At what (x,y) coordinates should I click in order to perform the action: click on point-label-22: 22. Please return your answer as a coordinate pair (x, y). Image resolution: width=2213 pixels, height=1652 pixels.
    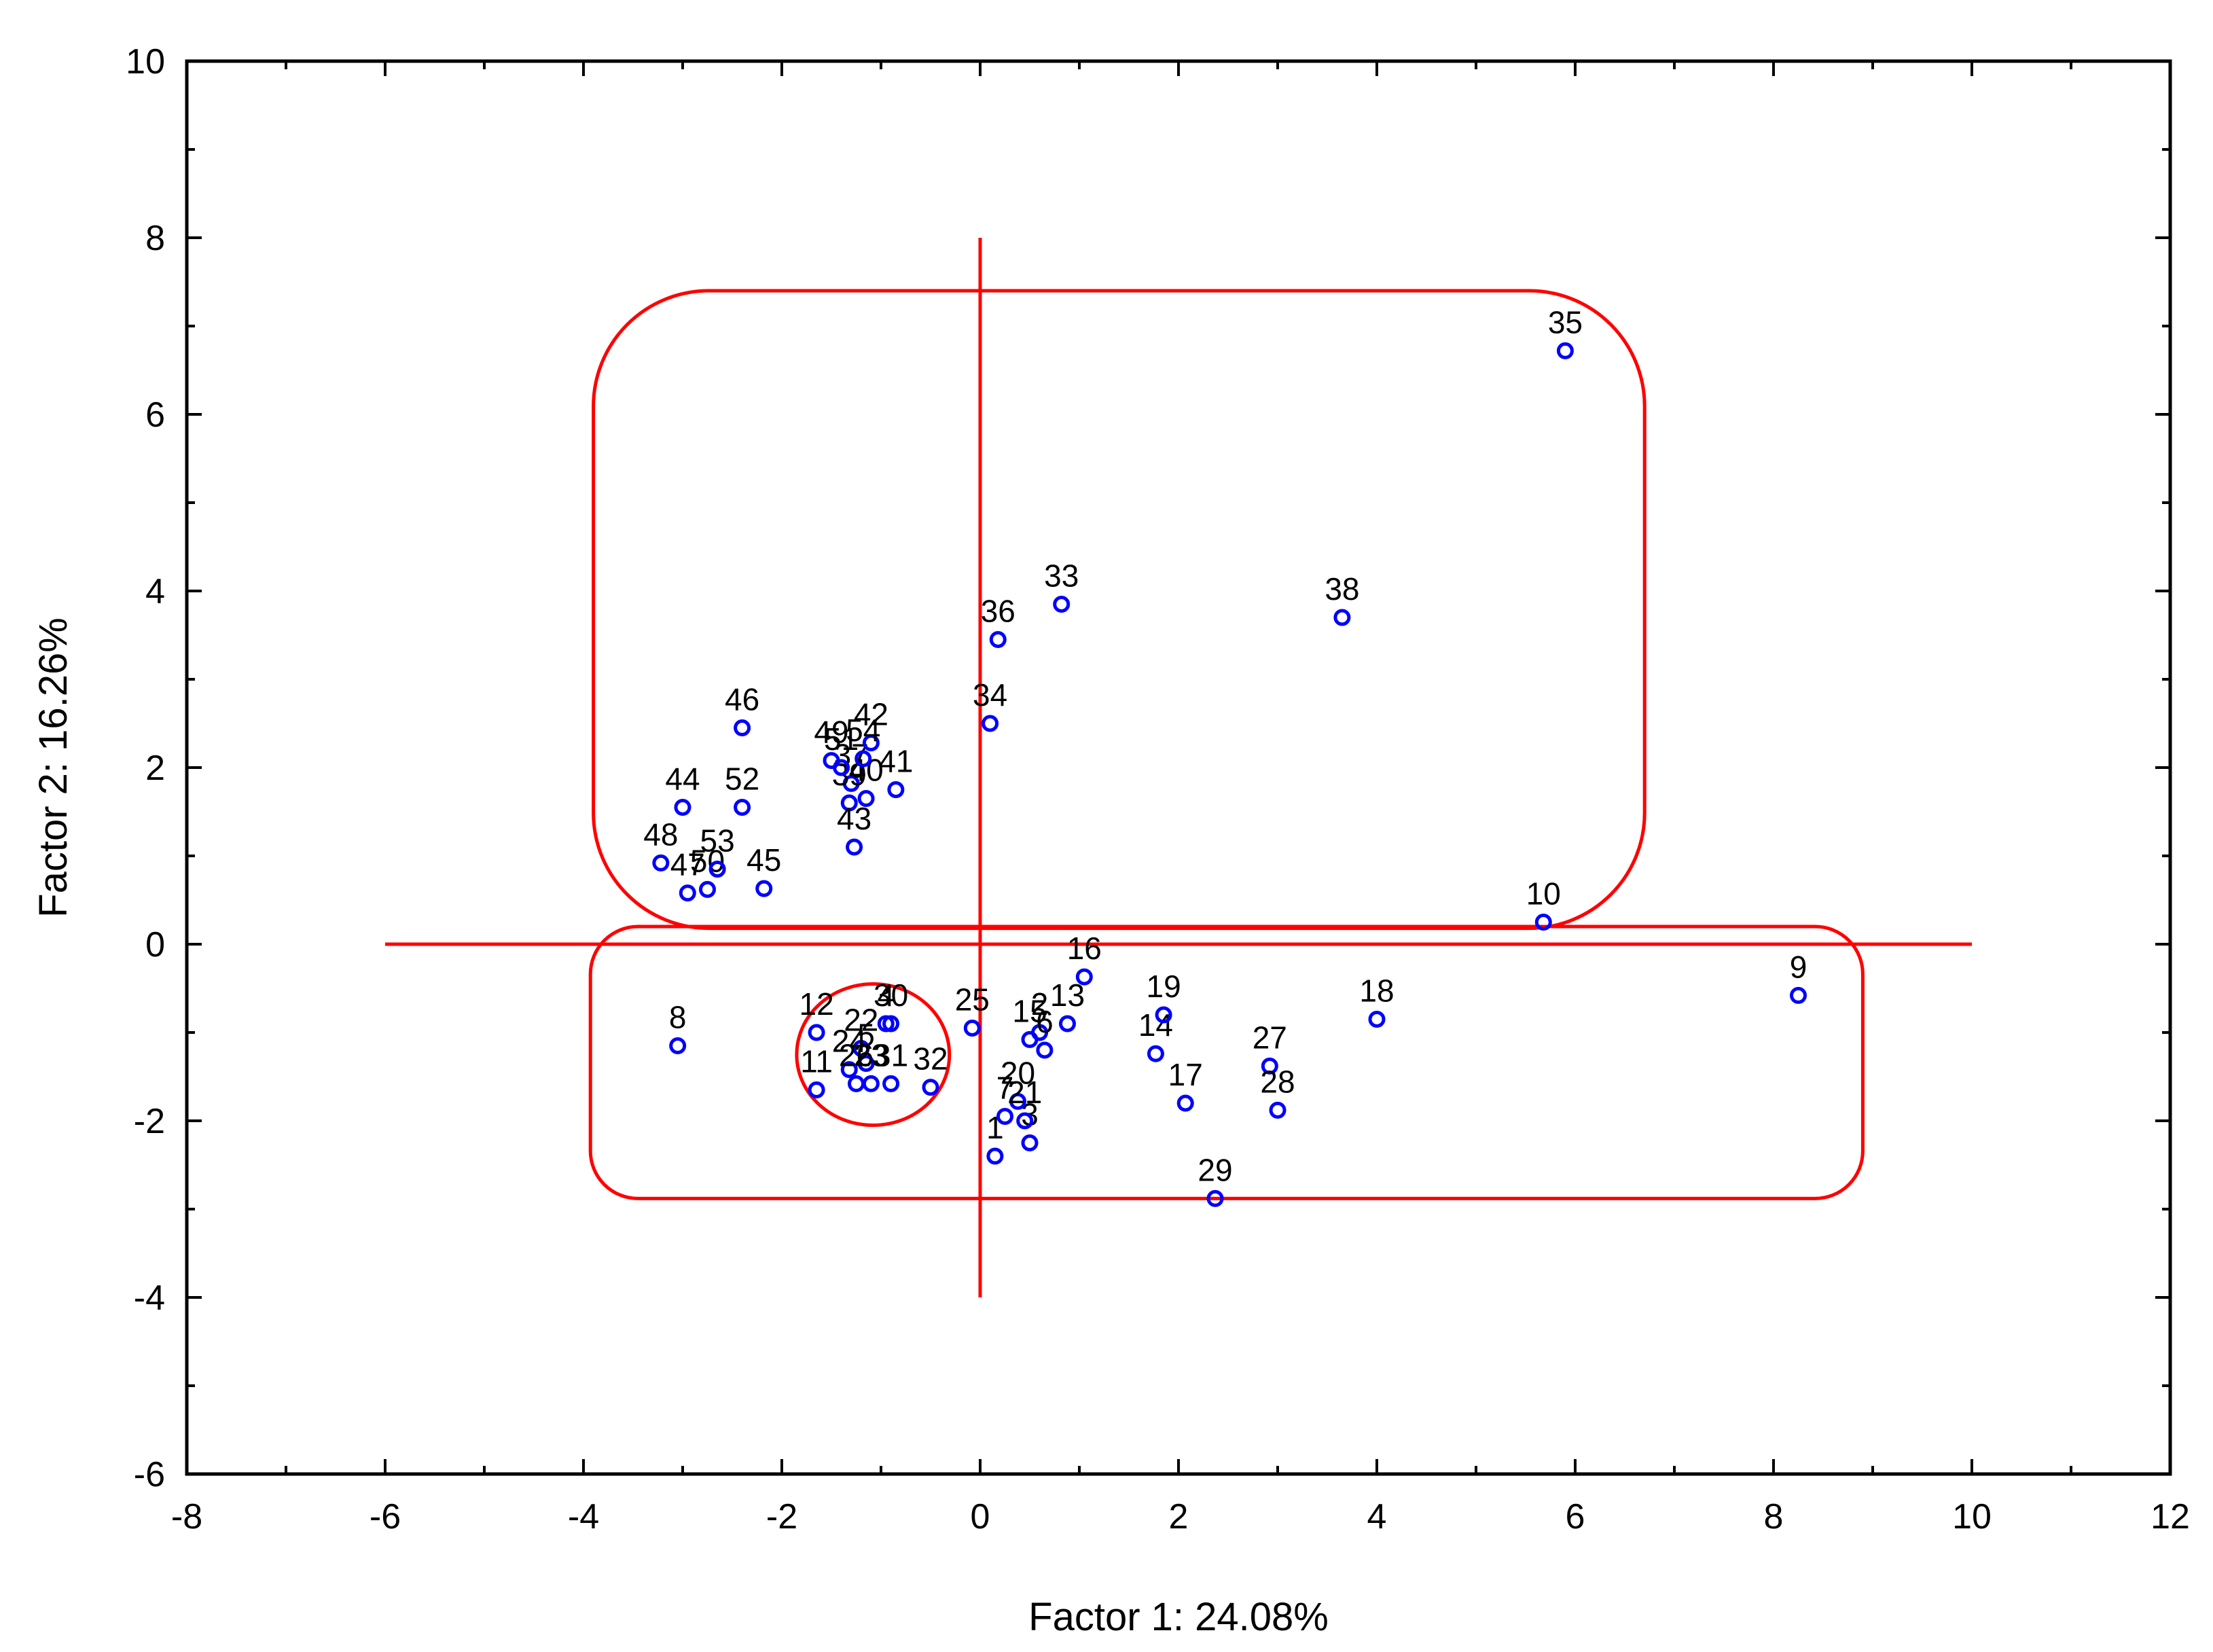
    Looking at the image, I should click on (861, 1020).